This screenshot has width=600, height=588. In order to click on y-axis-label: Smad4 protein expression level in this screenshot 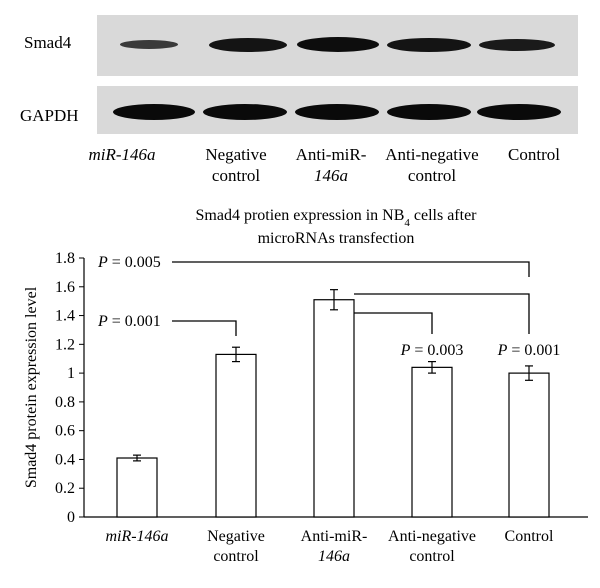, I will do `click(31, 387)`.